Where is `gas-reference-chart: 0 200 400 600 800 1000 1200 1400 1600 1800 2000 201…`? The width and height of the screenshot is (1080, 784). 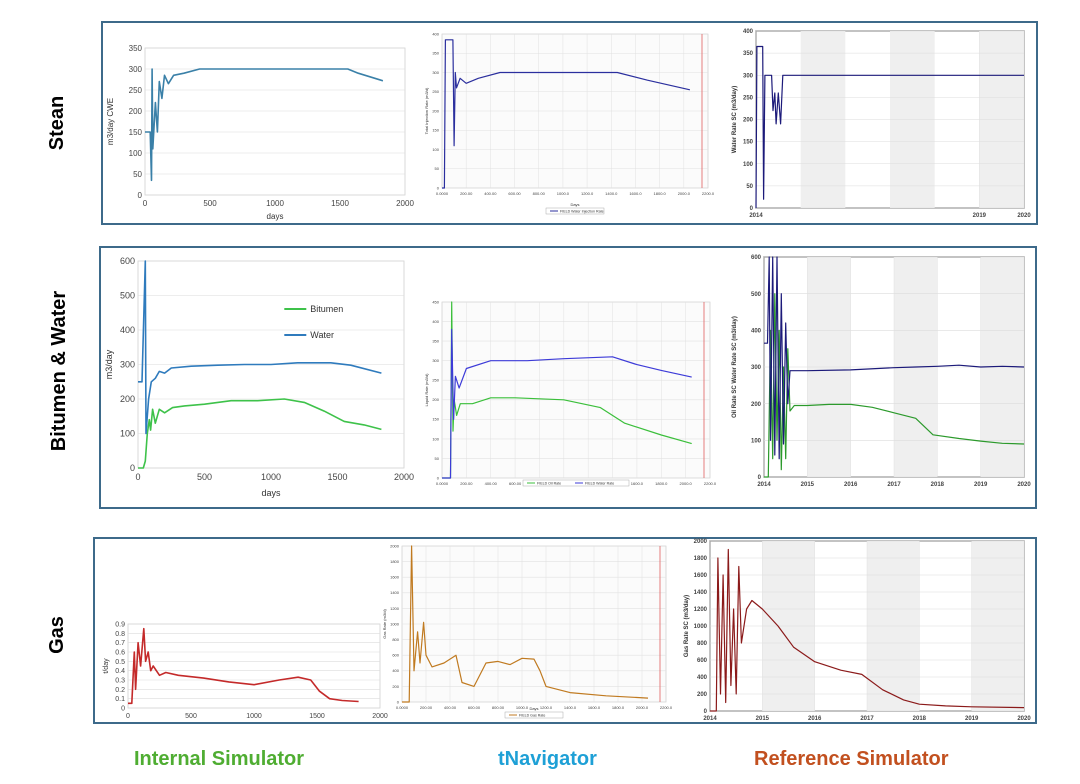 gas-reference-chart: 0 200 400 600 800 1000 1200 1400 1600 1800 2000 201… is located at coordinates (856, 630).